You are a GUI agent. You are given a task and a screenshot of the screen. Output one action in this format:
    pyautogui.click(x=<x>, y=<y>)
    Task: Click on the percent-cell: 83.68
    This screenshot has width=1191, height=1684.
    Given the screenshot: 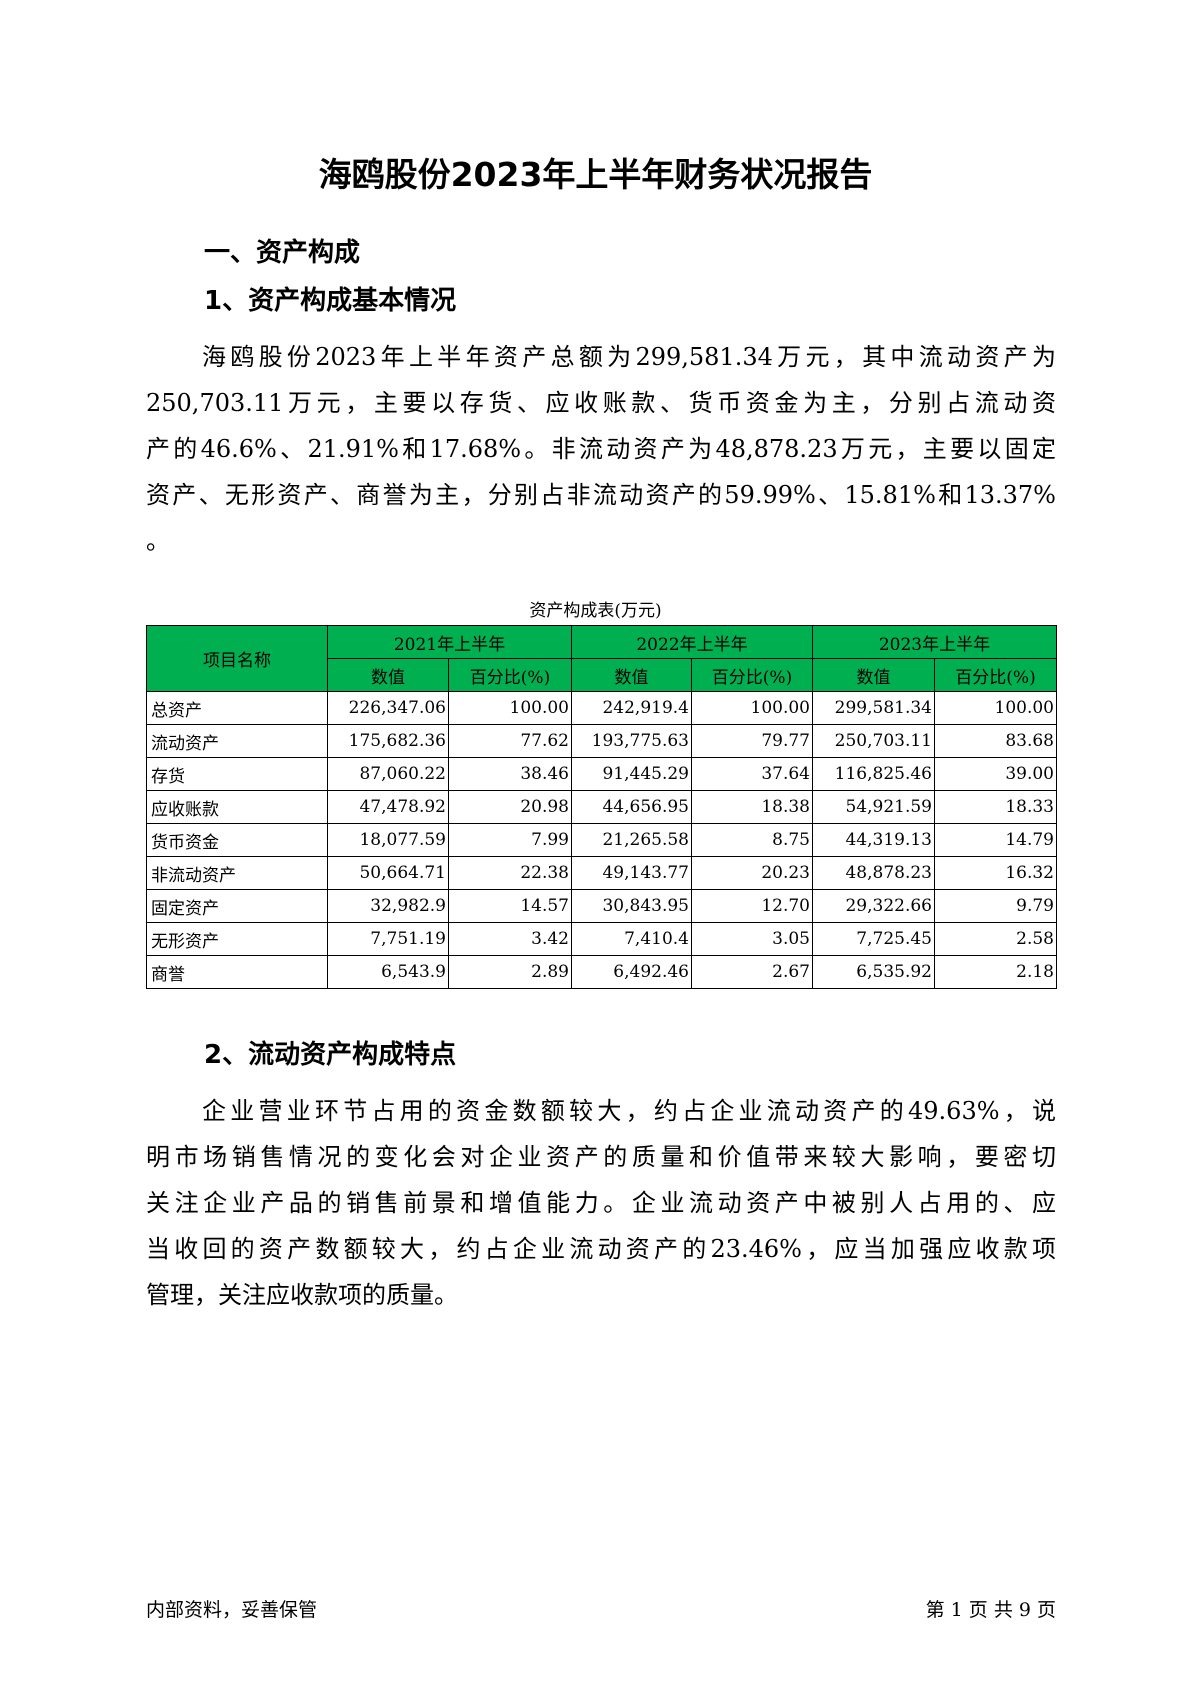 What is the action you would take?
    pyautogui.click(x=995, y=741)
    